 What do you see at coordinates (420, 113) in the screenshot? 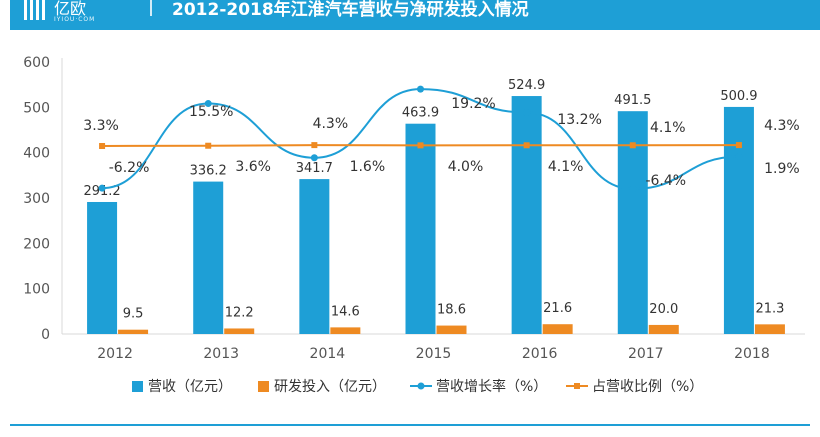
I see `revenue-bar-label: 463.9` at bounding box center [420, 113].